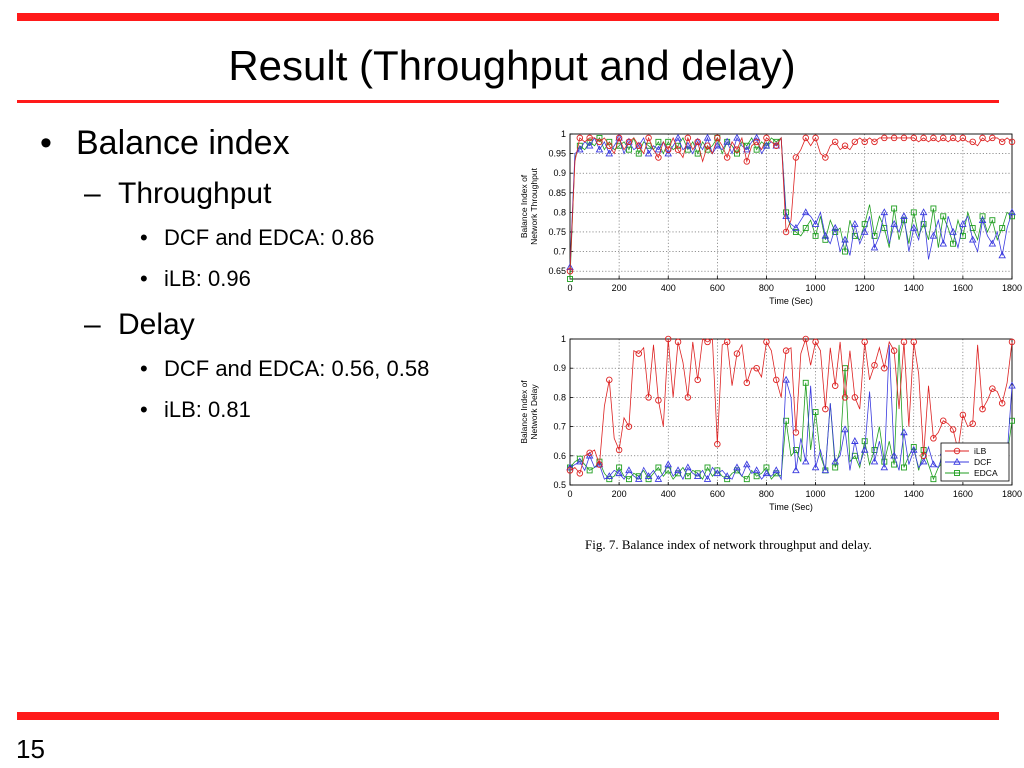 Image resolution: width=1024 pixels, height=768 pixels. What do you see at coordinates (766, 494) in the screenshot?
I see `x-tick-label: 800` at bounding box center [766, 494].